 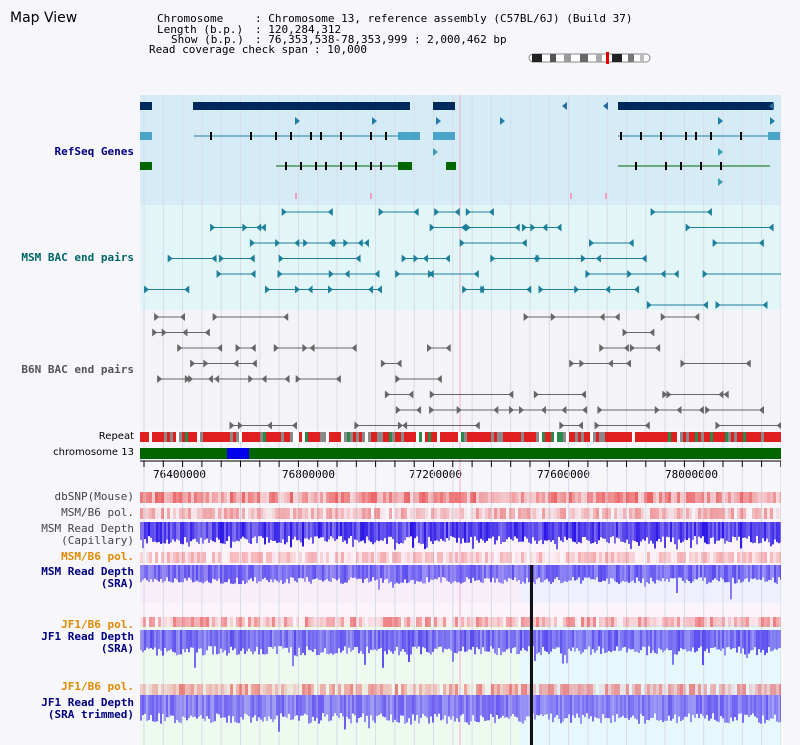 What do you see at coordinates (590, 58) in the screenshot?
I see `chromosome-ideogram` at bounding box center [590, 58].